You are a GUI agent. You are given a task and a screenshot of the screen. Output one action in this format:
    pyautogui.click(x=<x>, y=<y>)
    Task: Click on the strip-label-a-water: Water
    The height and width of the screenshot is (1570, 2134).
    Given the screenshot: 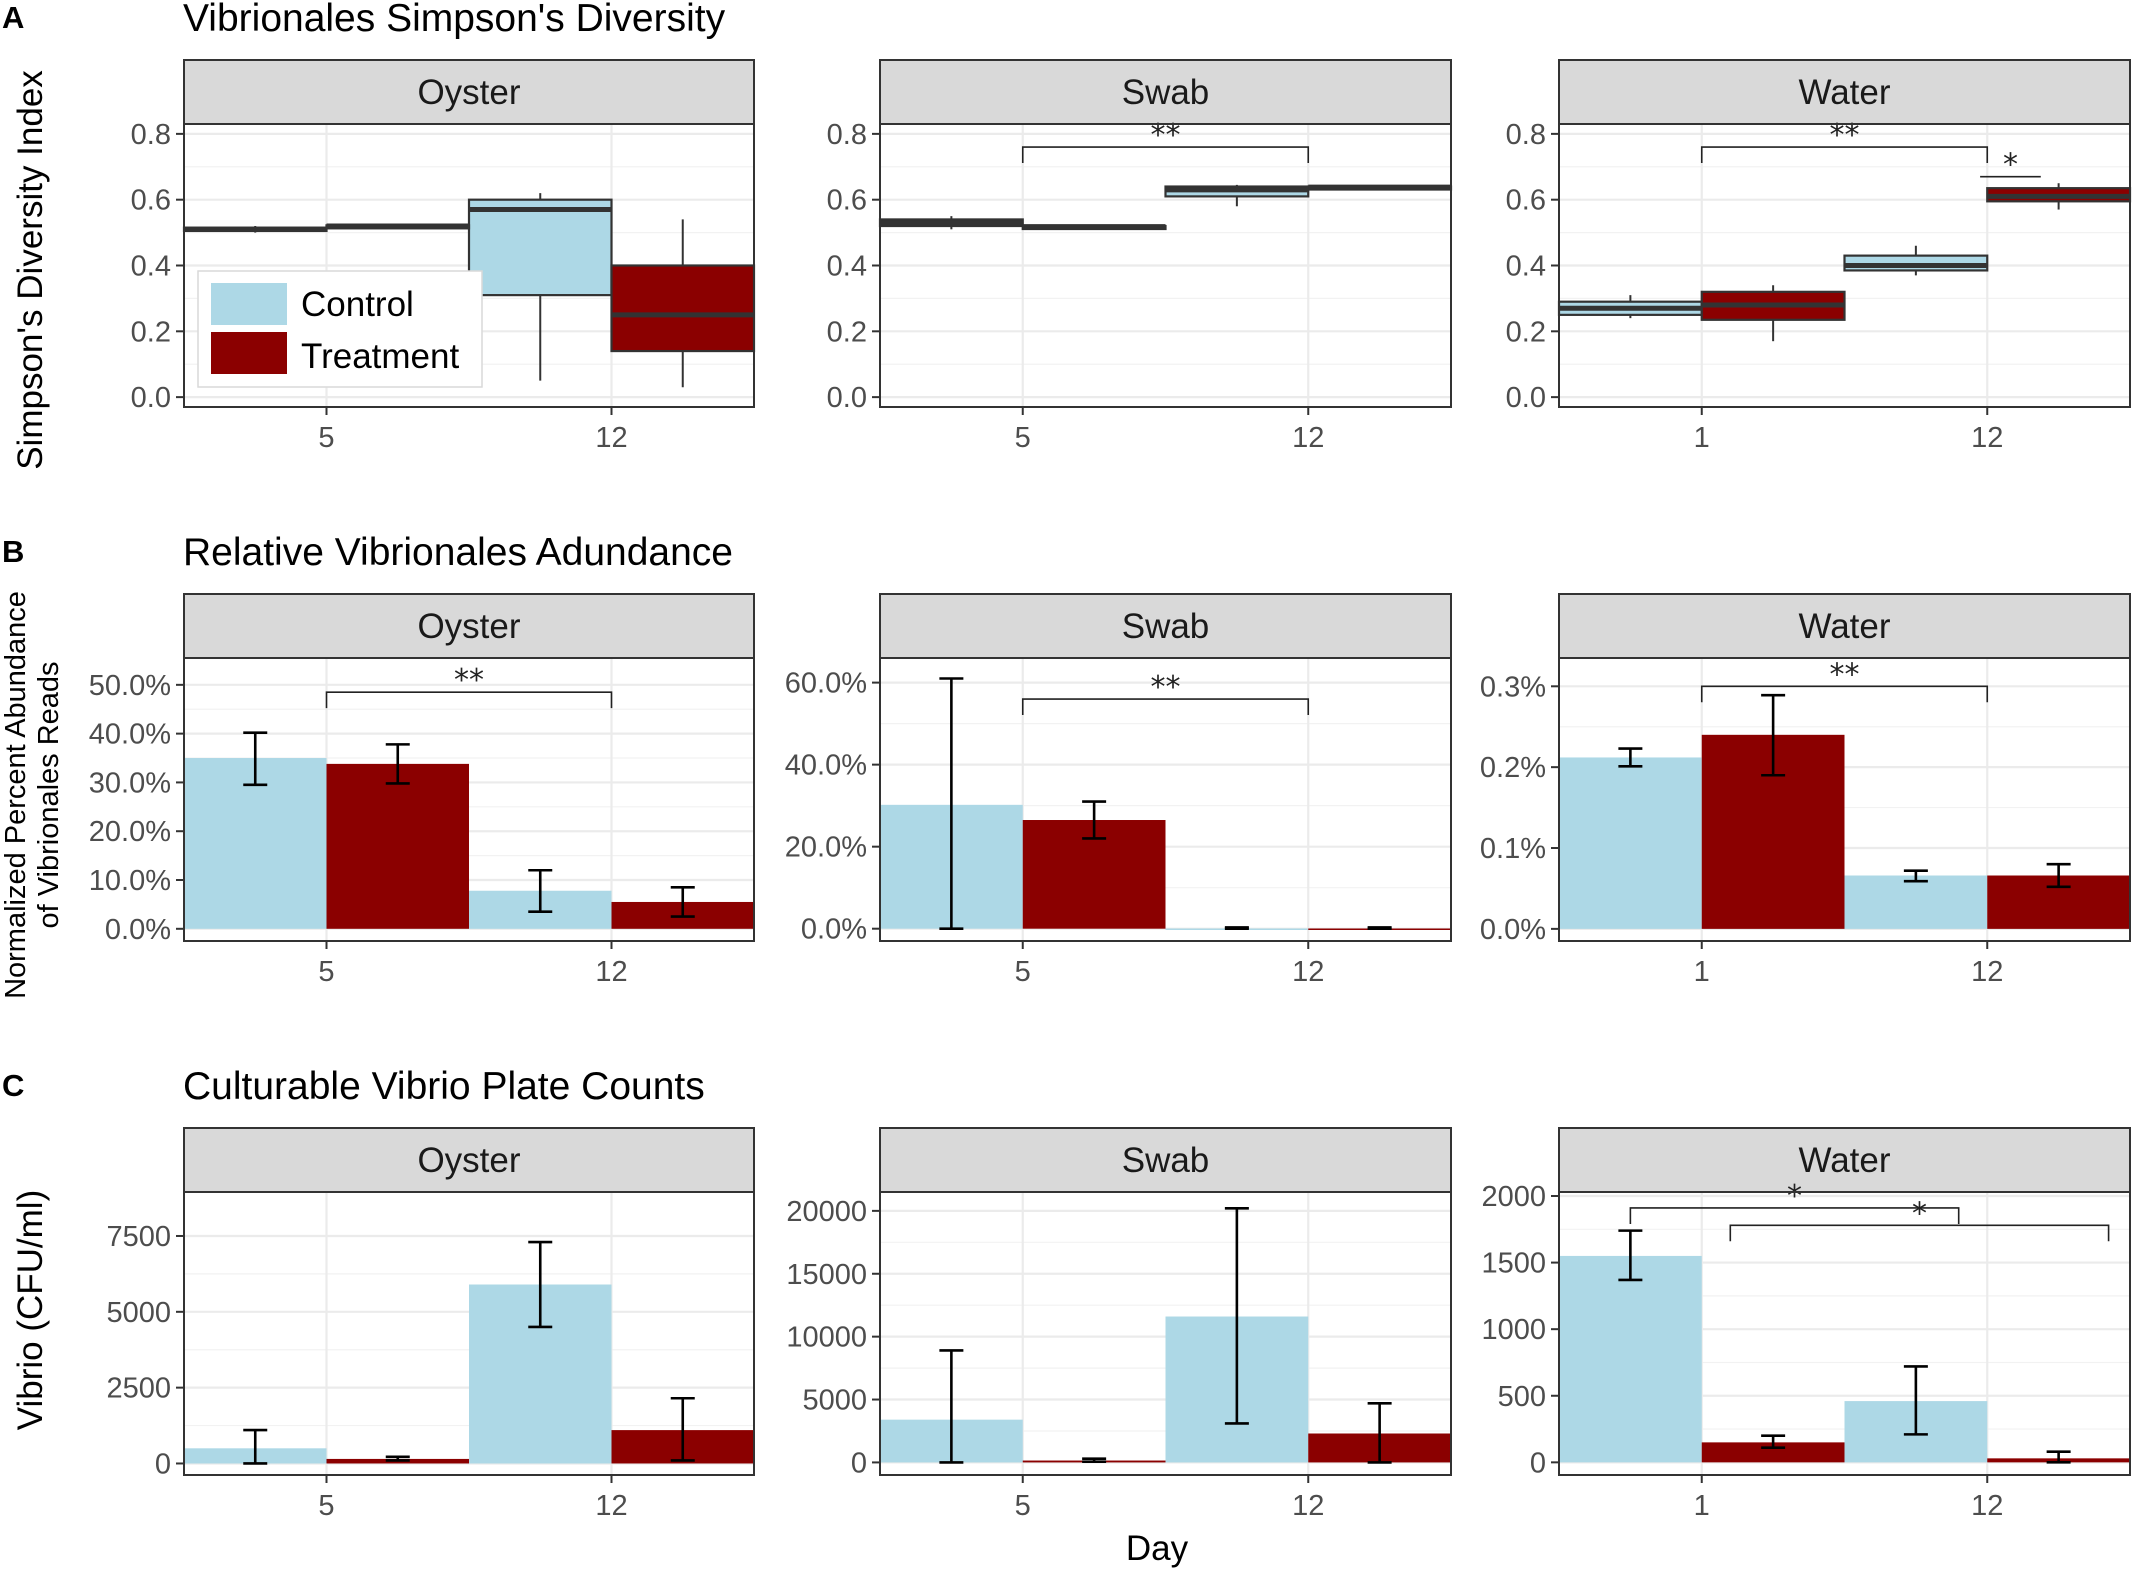 What is the action you would take?
    pyautogui.click(x=1844, y=92)
    